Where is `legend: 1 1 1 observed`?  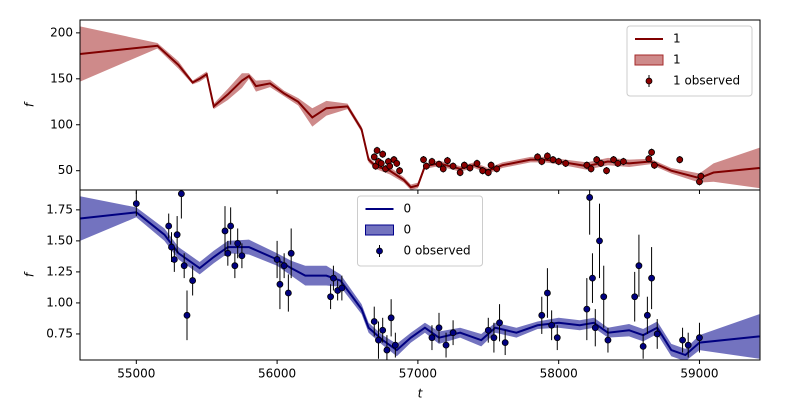 legend: 1 1 1 observed is located at coordinates (689, 61).